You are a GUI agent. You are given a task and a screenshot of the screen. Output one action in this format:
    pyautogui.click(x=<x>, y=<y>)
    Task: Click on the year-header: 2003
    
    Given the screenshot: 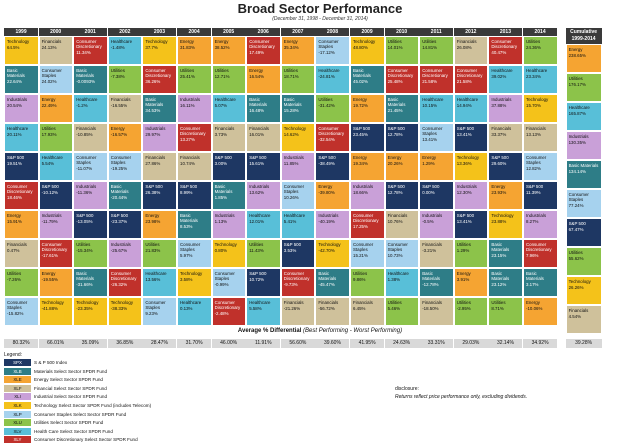 What is the action you would take?
    pyautogui.click(x=159, y=32)
    